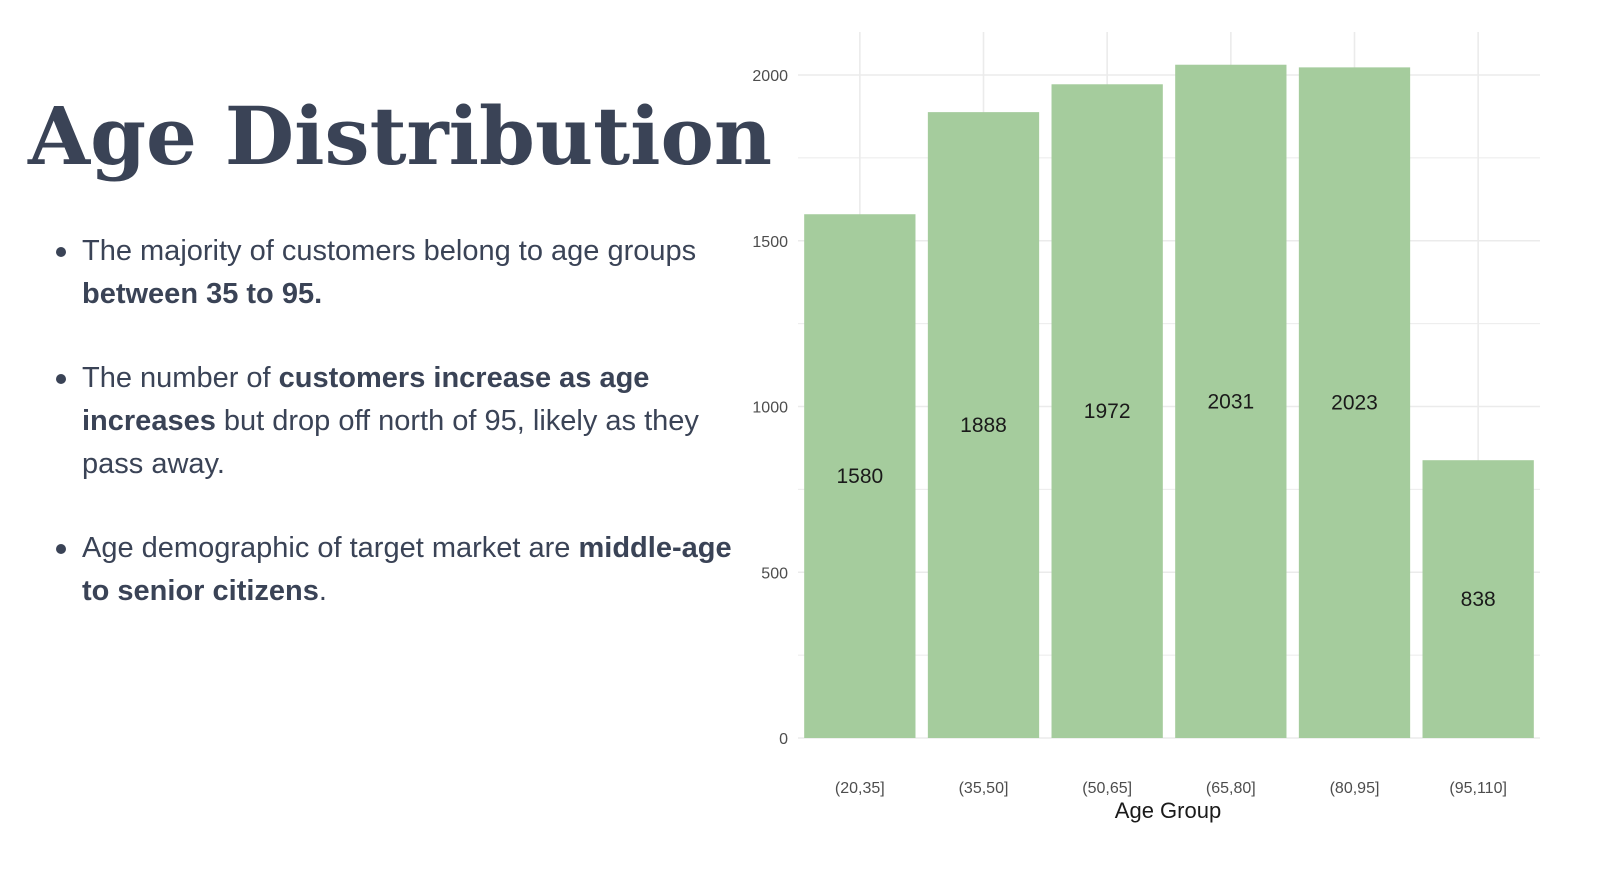  What do you see at coordinates (984, 788) in the screenshot?
I see `x-tick-label: (35,50]` at bounding box center [984, 788].